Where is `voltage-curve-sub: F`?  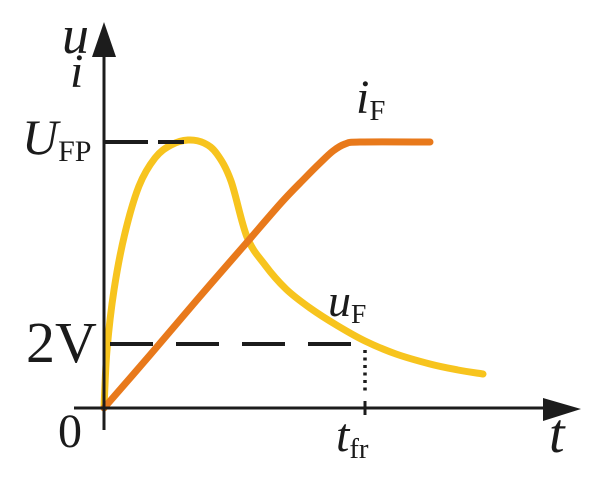 voltage-curve-sub: F is located at coordinates (359, 313).